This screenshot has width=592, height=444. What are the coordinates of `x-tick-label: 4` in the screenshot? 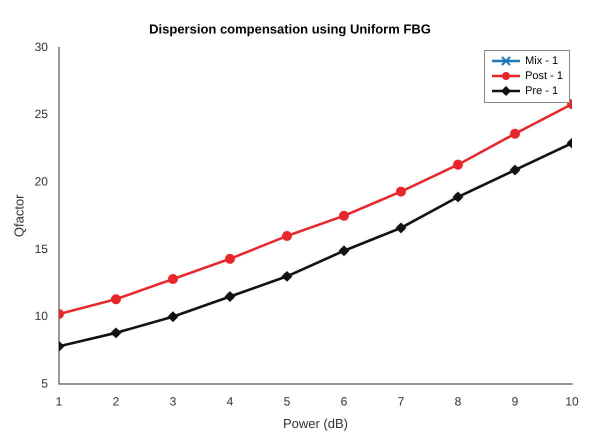 It's located at (230, 401).